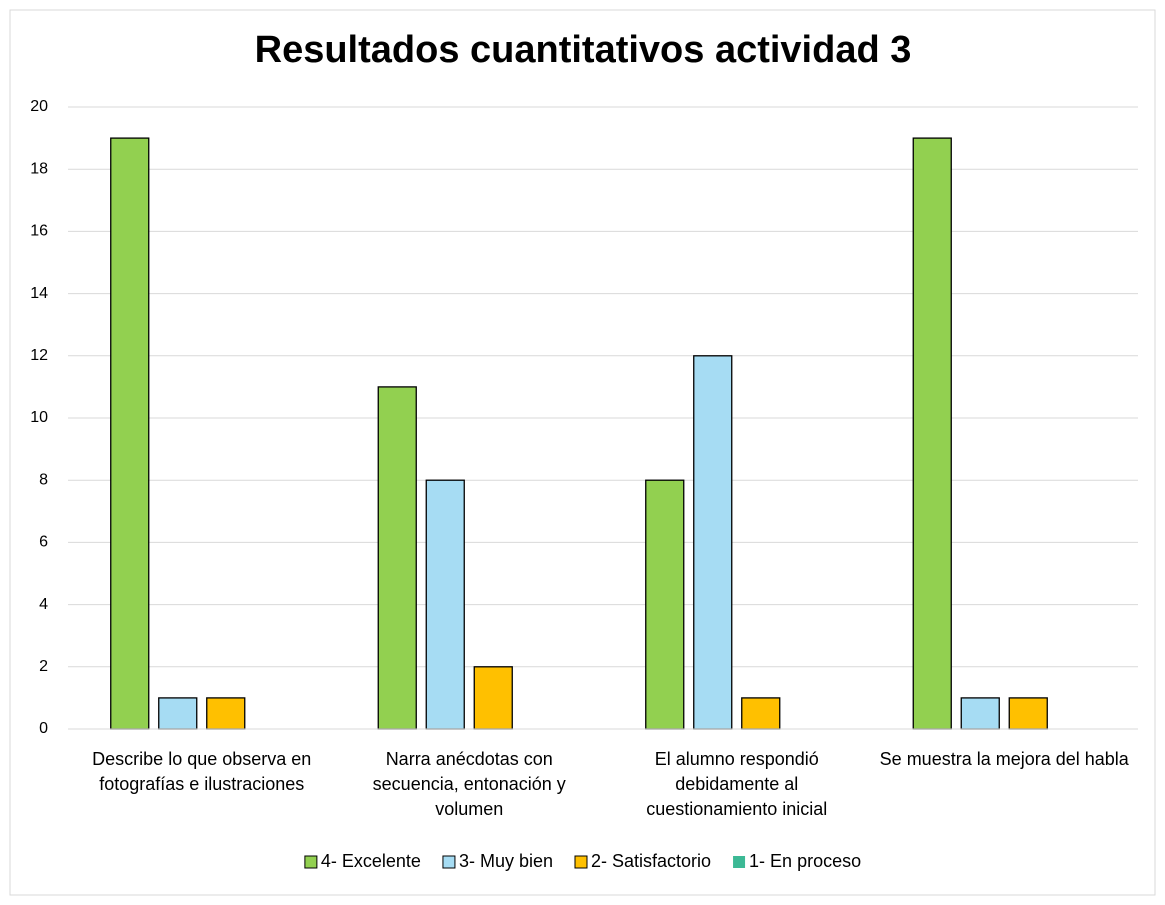 Image resolution: width=1165 pixels, height=905 pixels. Describe the element at coordinates (805, 861) in the screenshot. I see `legend-label: 1- En proceso` at that location.